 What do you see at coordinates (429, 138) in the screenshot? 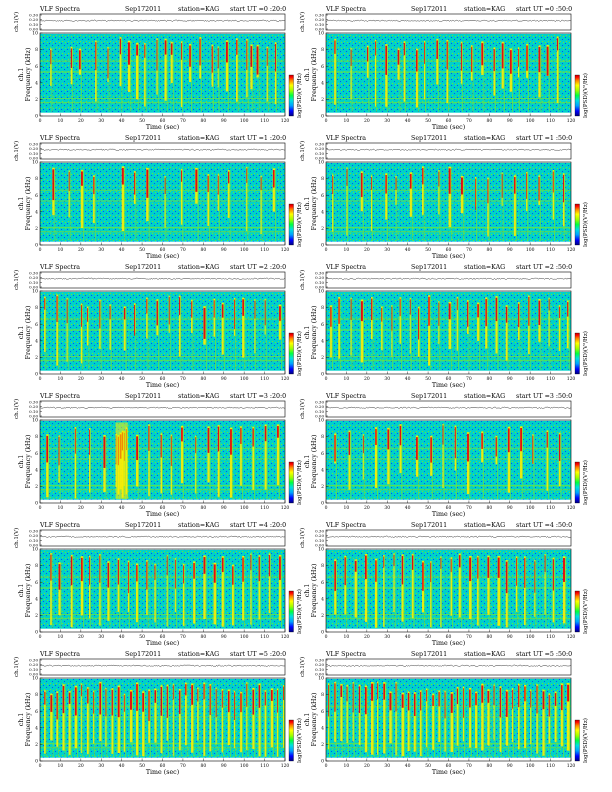
I see `panel-date: Sep172011` at bounding box center [429, 138].